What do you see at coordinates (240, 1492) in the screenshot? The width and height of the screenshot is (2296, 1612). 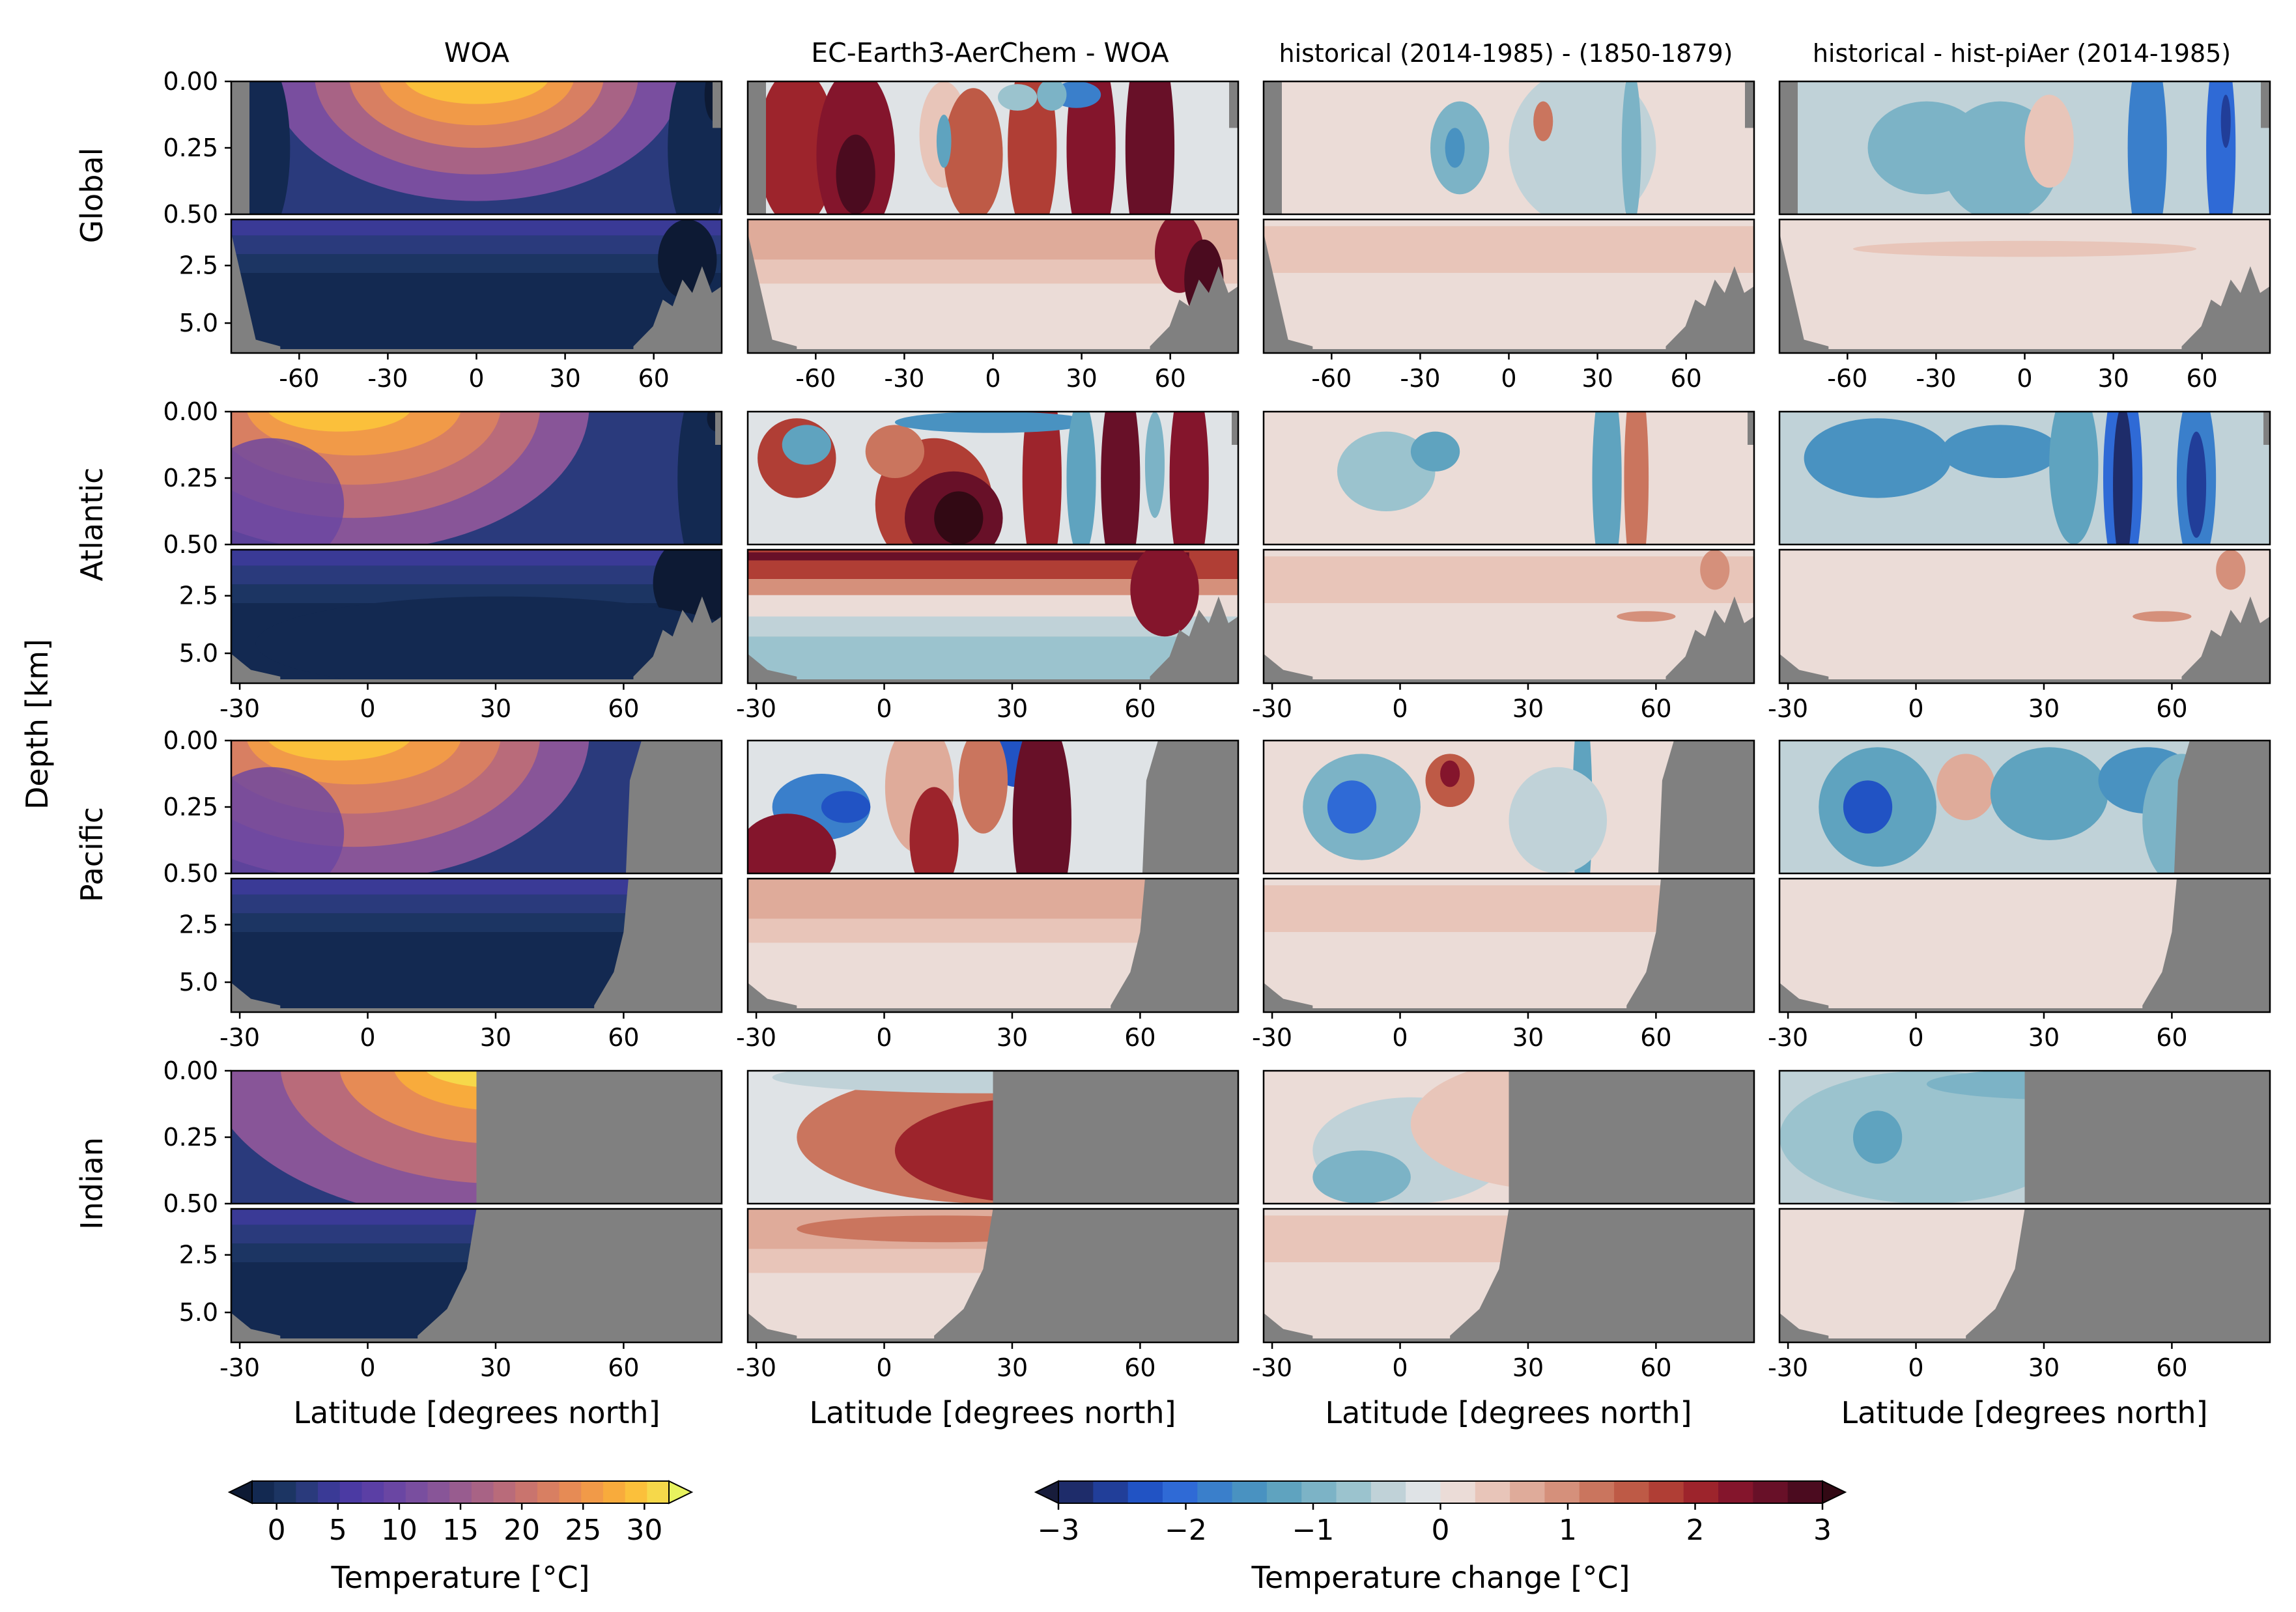 I see `temperature-colorbar-extend-min` at bounding box center [240, 1492].